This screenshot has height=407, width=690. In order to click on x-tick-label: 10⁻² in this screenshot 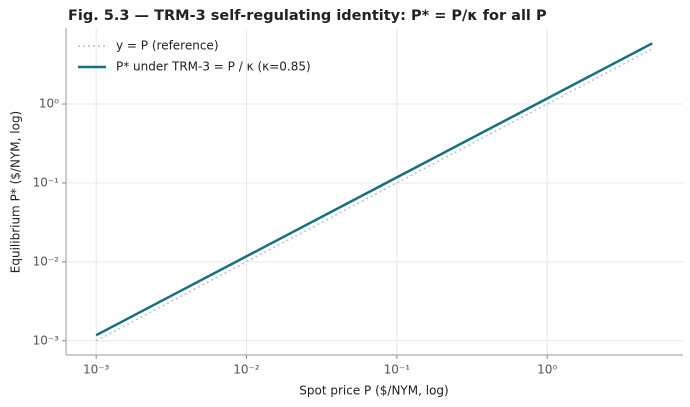, I will do `click(246, 370)`.